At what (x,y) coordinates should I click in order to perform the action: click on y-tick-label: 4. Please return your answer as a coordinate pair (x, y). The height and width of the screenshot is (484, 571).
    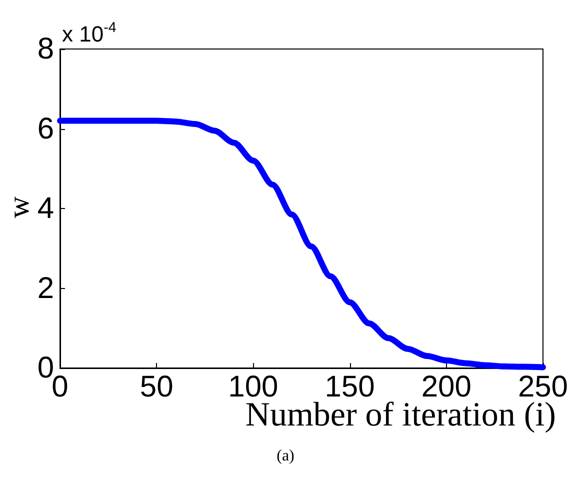
    Looking at the image, I should click on (45, 208).